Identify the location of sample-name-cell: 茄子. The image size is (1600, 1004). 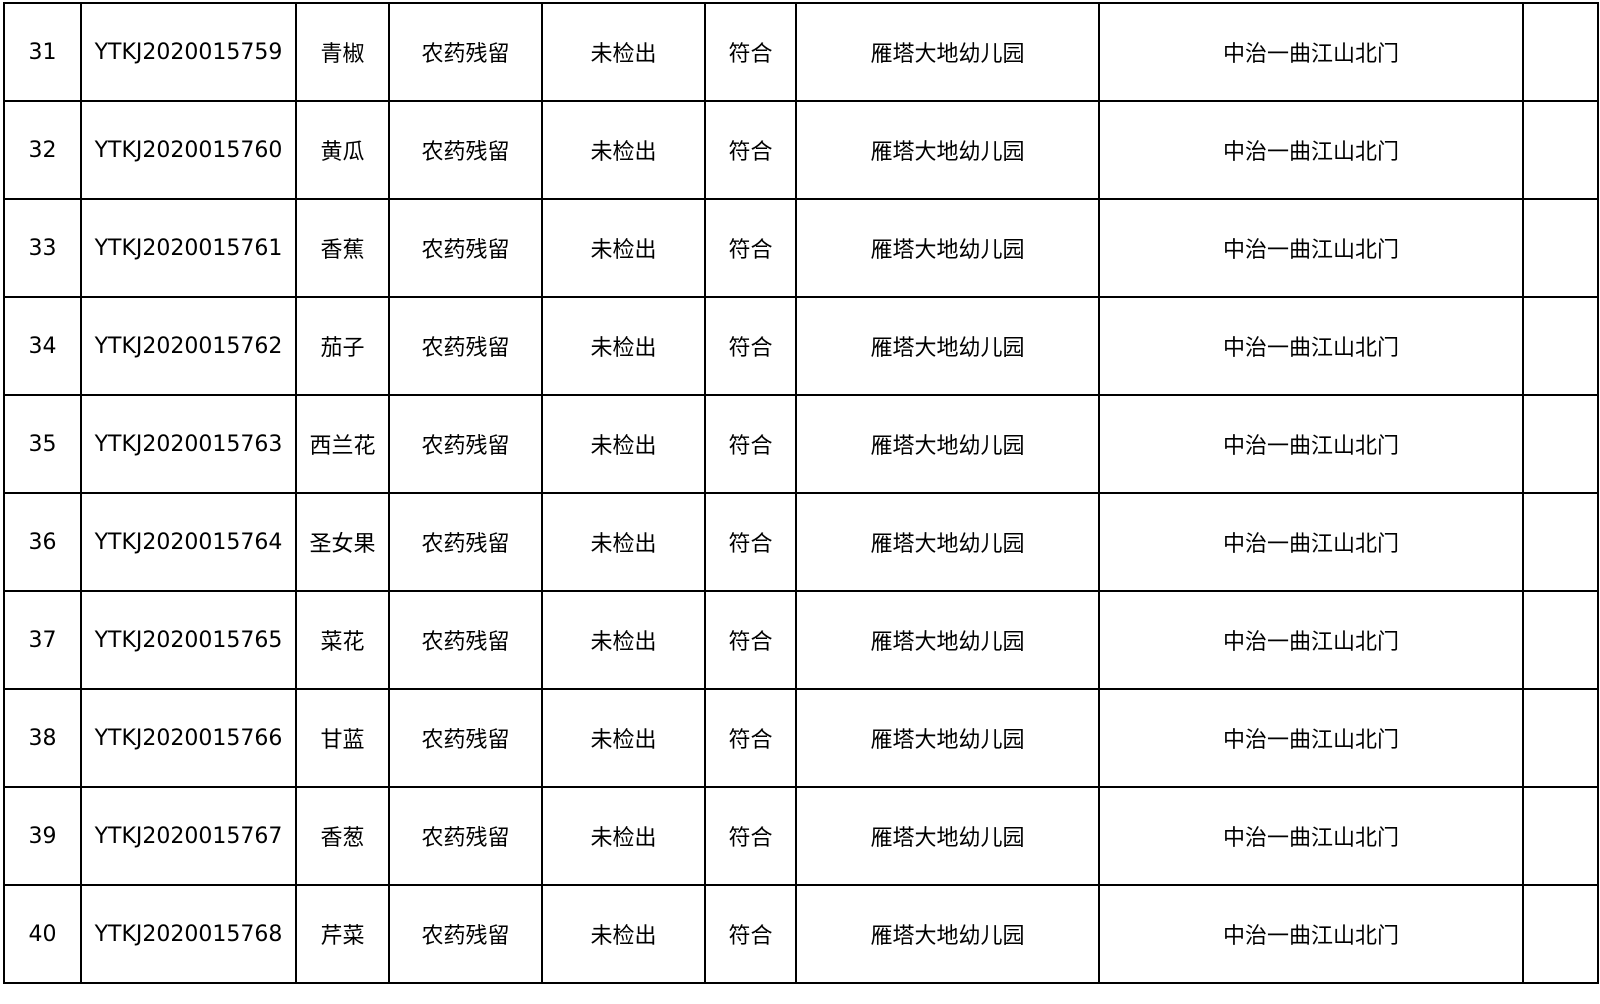
(342, 346).